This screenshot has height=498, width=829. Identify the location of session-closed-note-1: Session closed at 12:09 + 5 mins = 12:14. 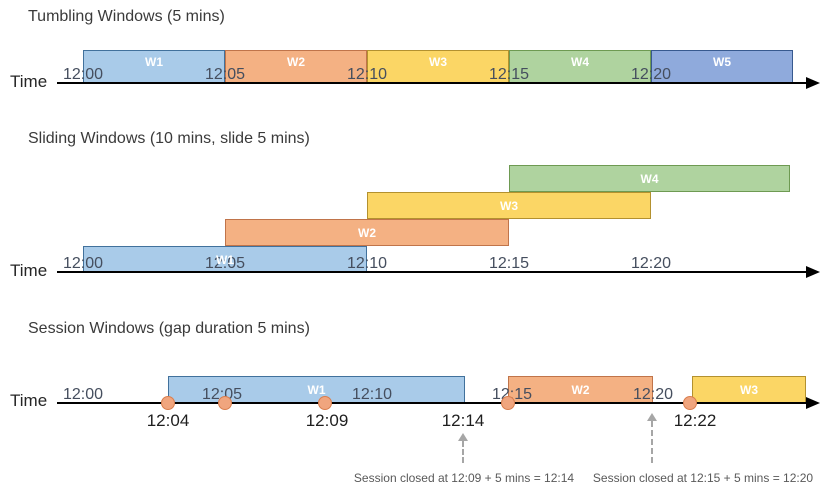
(464, 478).